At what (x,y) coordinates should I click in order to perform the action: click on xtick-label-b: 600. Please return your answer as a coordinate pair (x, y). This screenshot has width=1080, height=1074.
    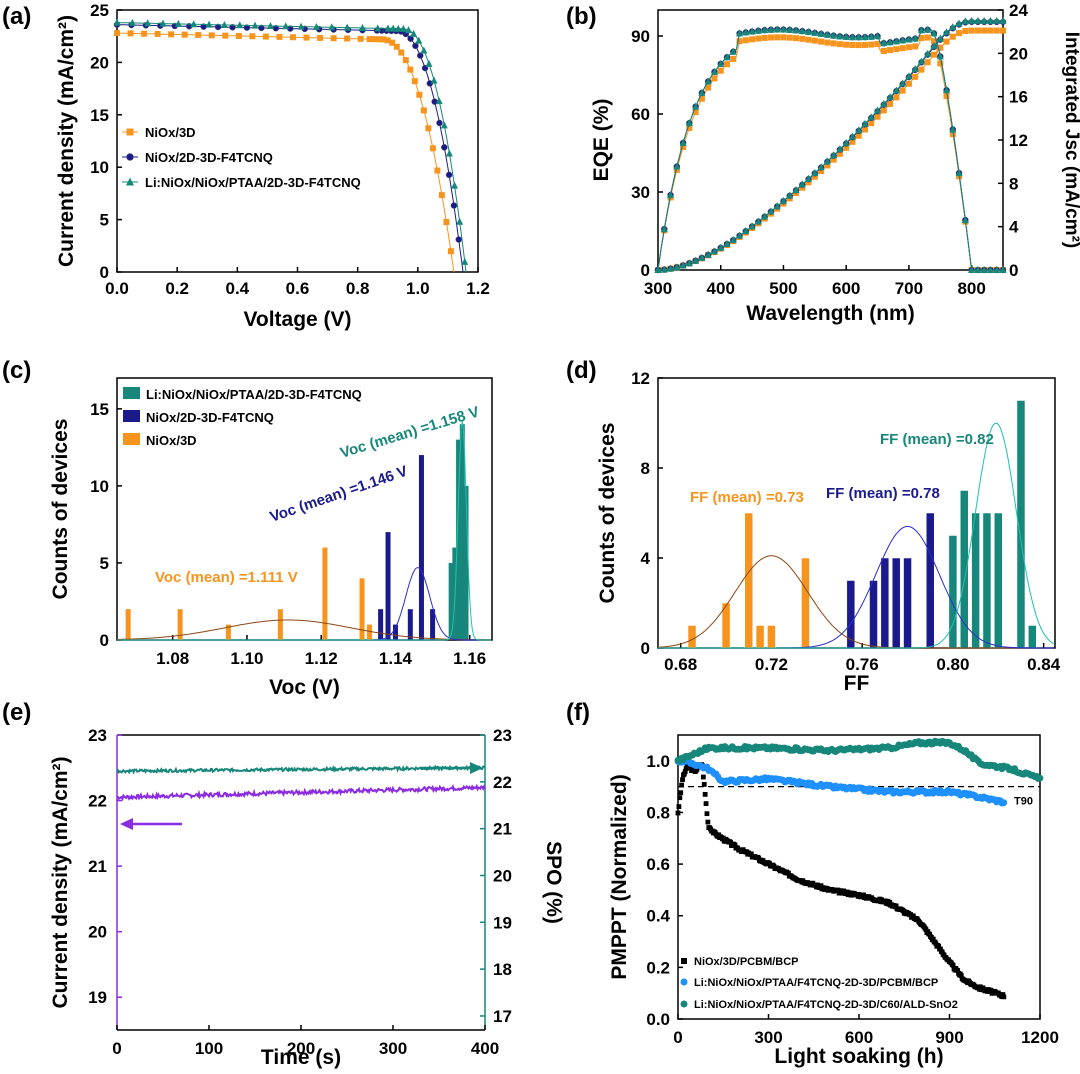
    Looking at the image, I should click on (846, 288).